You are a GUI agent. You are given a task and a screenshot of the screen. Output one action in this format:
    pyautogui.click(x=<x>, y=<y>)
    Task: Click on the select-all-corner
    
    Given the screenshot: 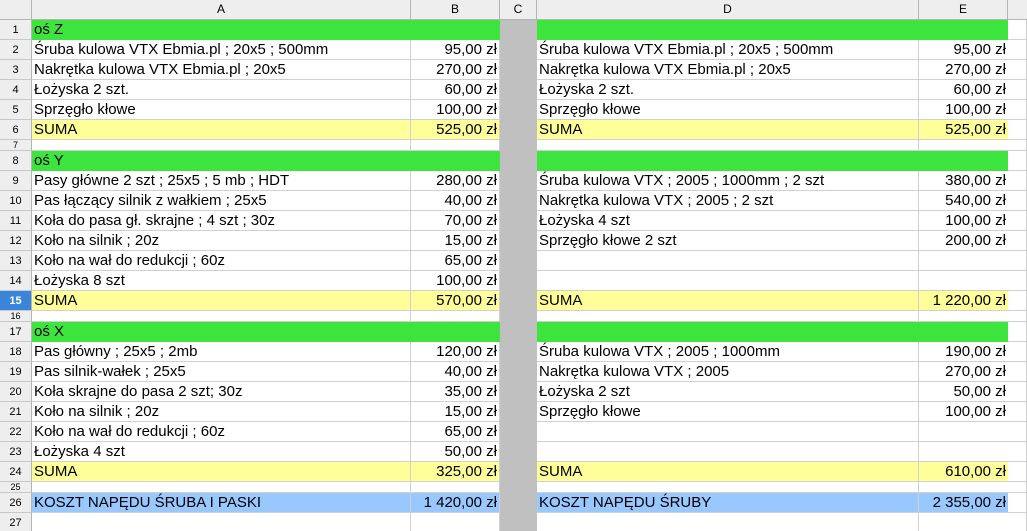 What is the action you would take?
    pyautogui.click(x=16, y=9)
    